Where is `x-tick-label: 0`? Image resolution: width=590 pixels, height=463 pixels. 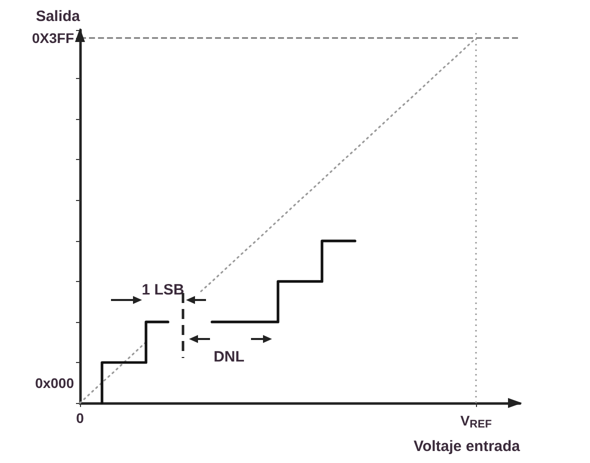 x-tick-label: 0 is located at coordinates (80, 418).